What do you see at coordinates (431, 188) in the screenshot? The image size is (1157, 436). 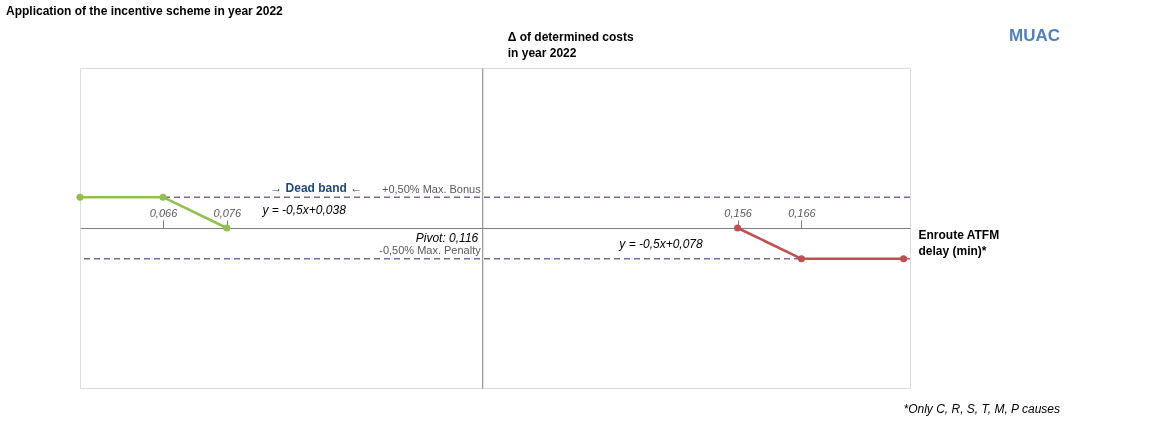 I see `y-tick-label: +0,50% Max. Bonus` at bounding box center [431, 188].